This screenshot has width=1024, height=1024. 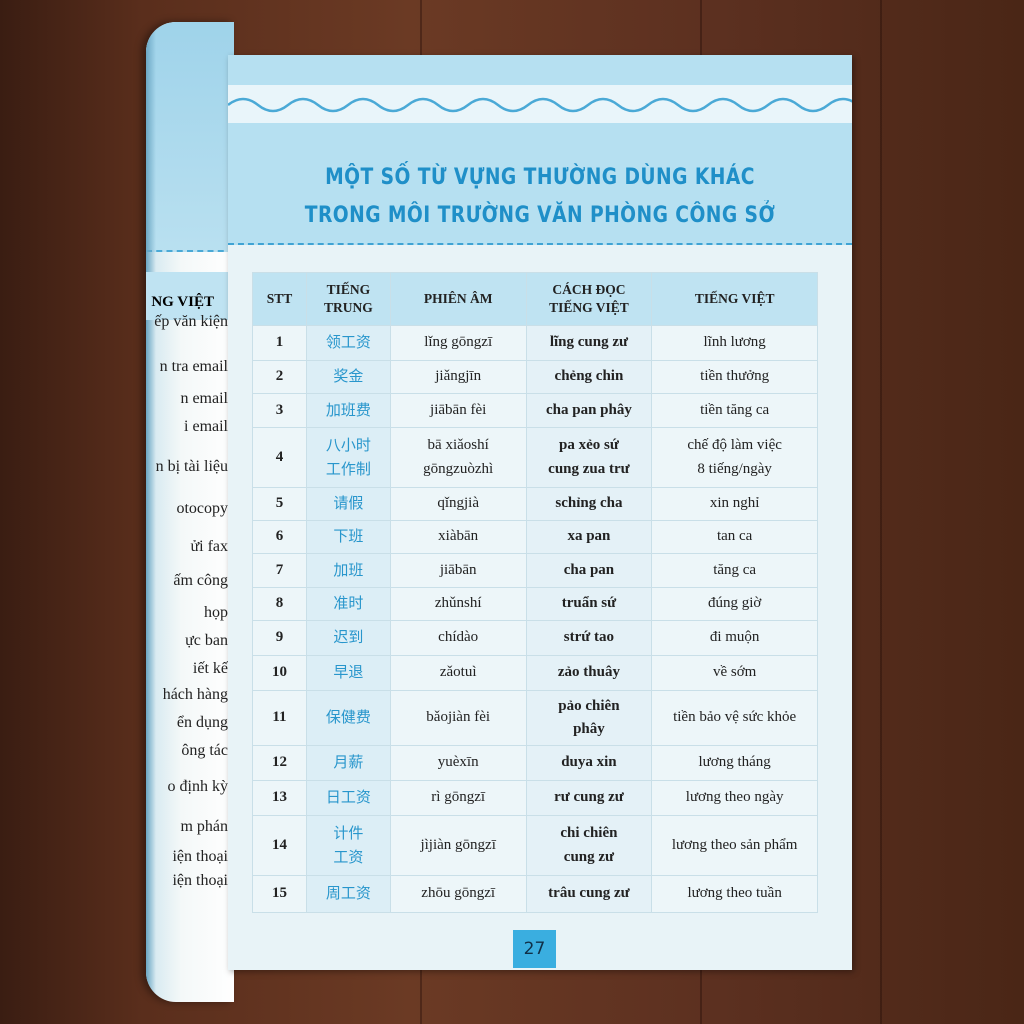 I want to click on cell-stt: 14, so click(x=279, y=845).